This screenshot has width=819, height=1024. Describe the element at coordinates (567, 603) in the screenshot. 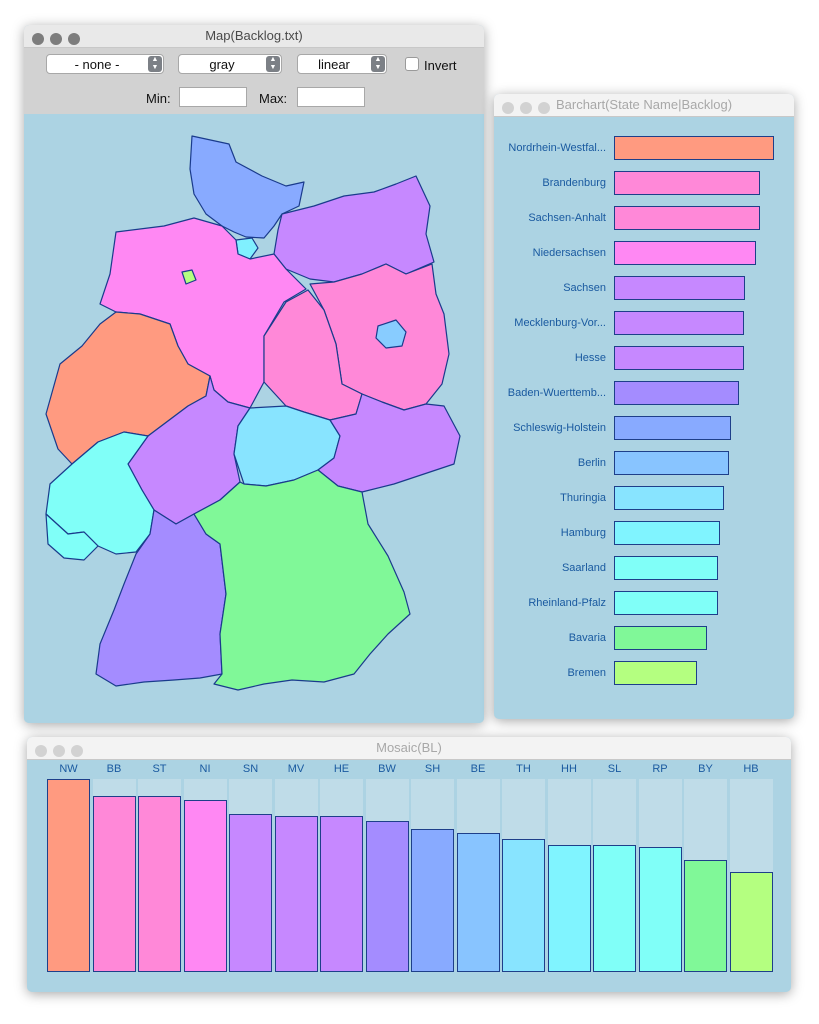

I see `bar-label: Rheinland-Pfalz` at that location.